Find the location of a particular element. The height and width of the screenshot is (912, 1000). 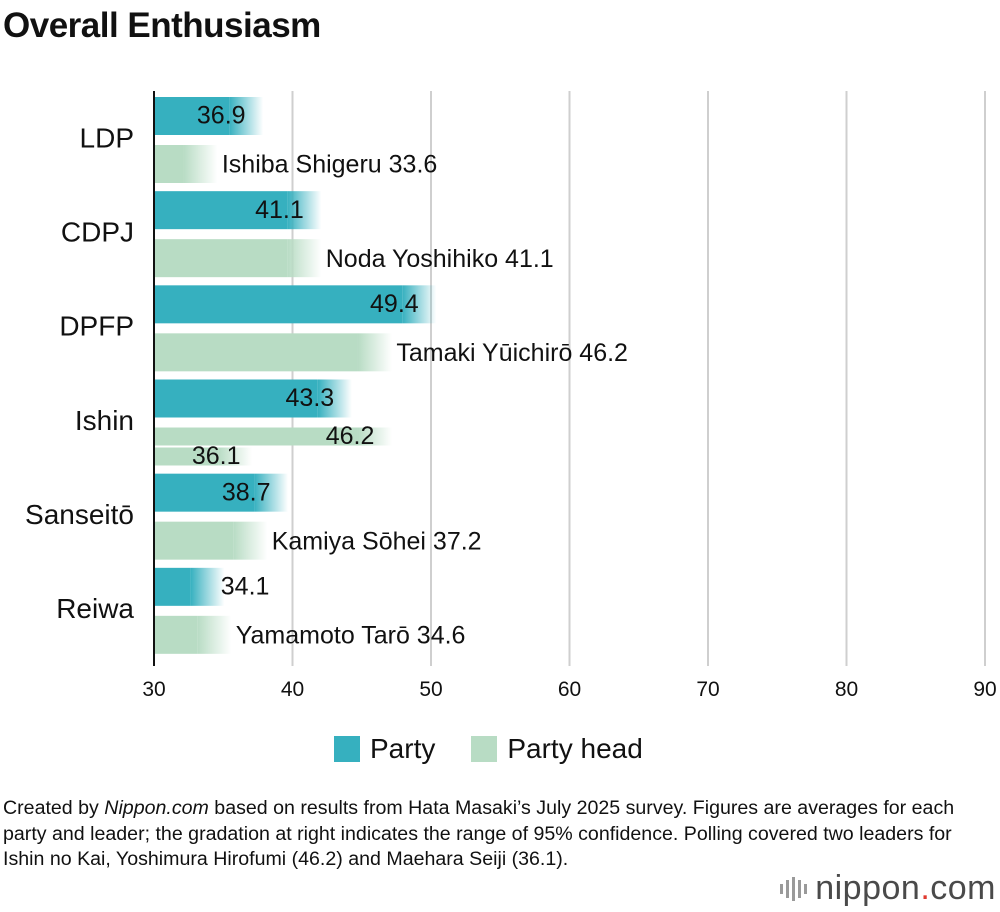

party-value-label: 43.3 is located at coordinates (310, 398).